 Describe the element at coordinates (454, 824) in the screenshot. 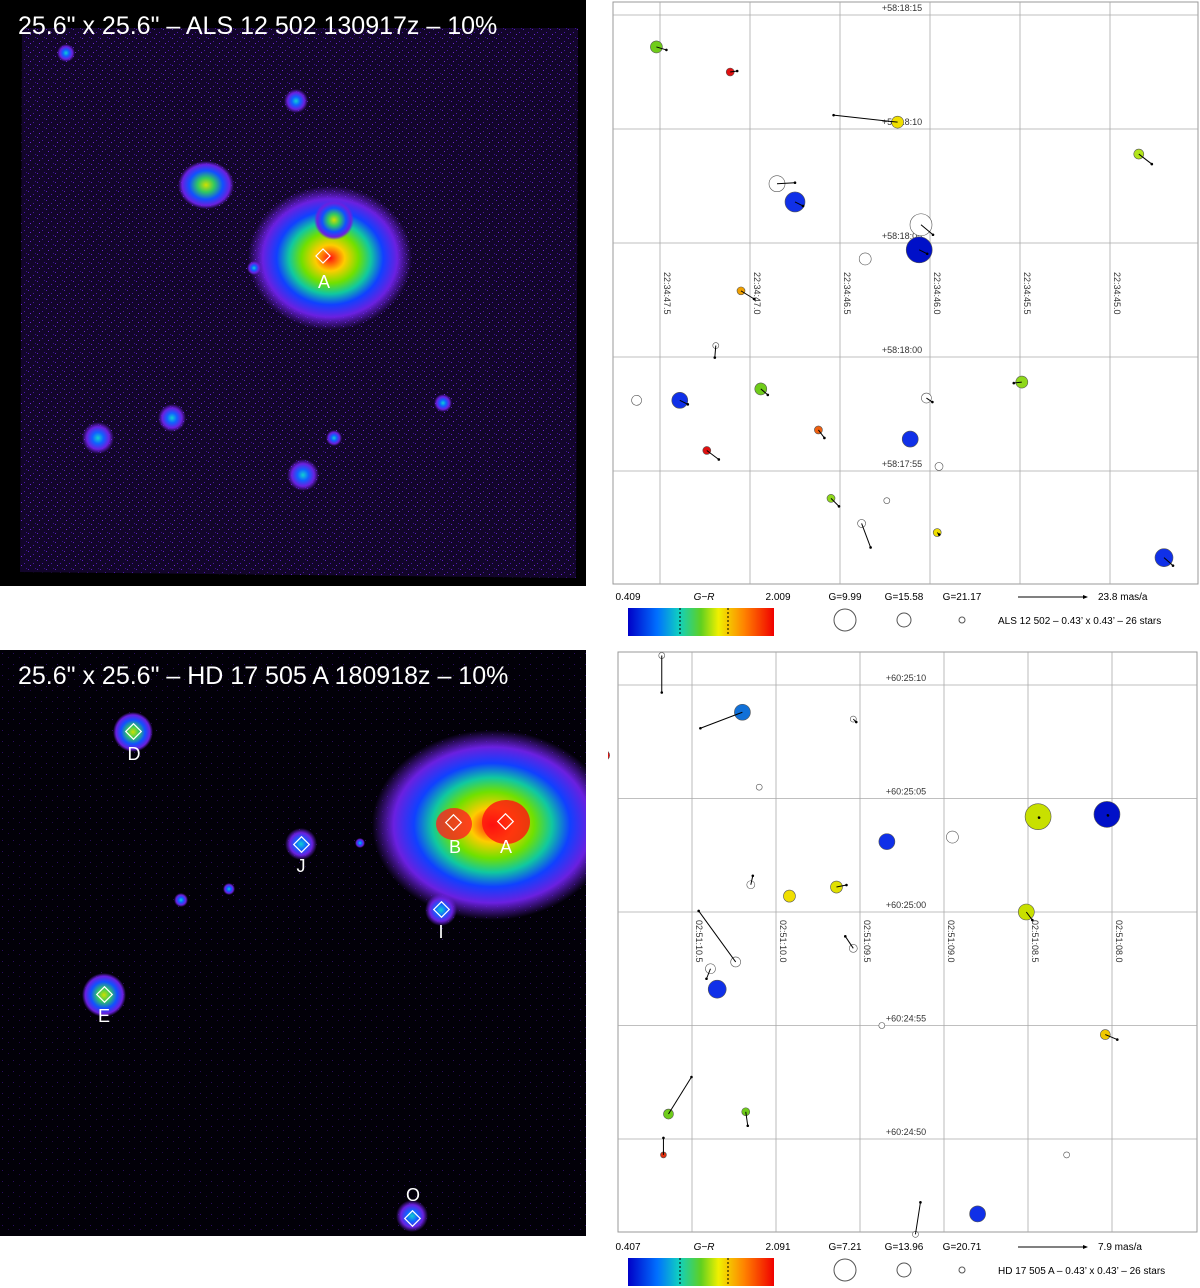

I see `star-core-b` at that location.